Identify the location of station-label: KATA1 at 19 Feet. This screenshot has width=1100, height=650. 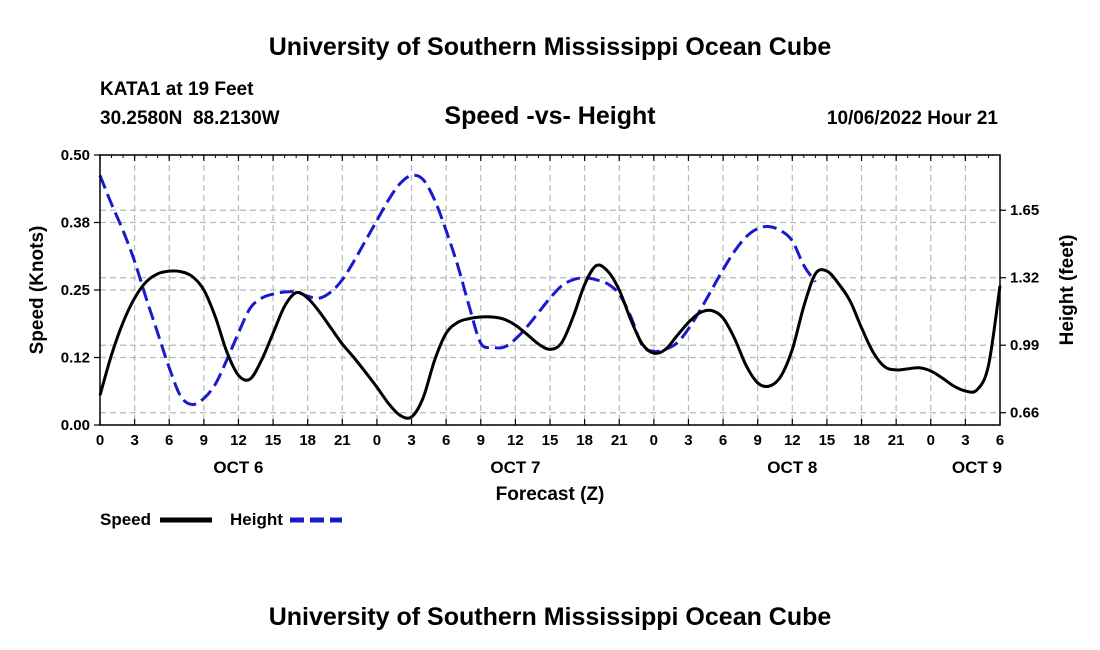
(177, 89).